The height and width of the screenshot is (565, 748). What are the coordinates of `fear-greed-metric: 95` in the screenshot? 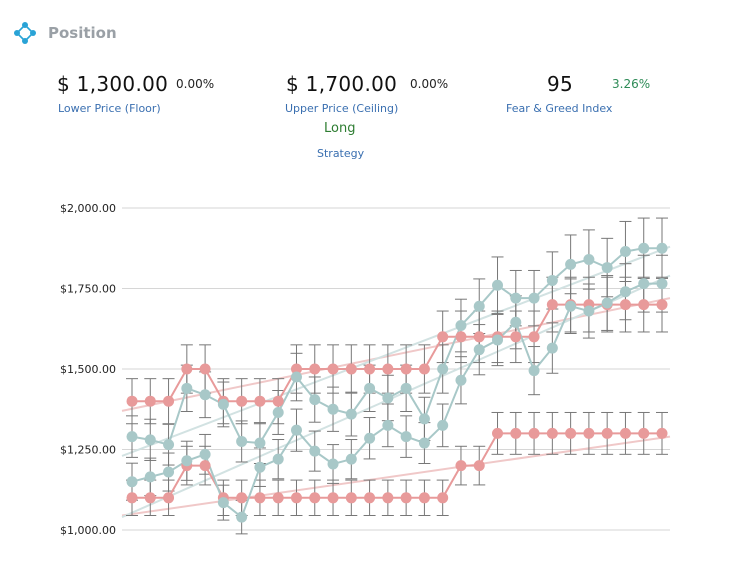 It's located at (560, 84).